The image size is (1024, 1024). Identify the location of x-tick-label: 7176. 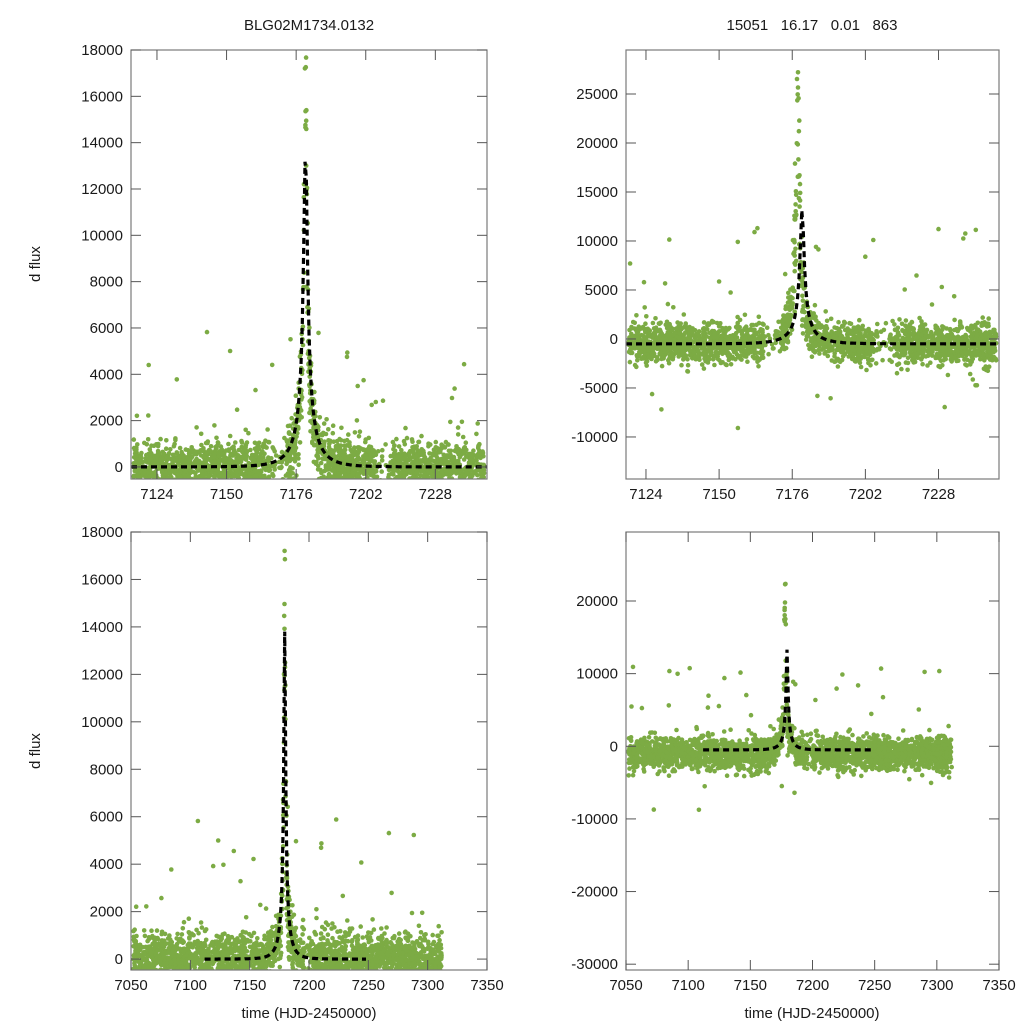
(792, 494).